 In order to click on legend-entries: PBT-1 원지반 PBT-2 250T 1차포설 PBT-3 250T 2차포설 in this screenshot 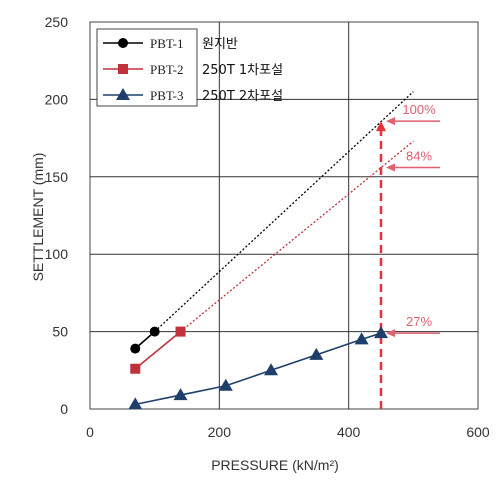, I will do `click(193, 70)`.